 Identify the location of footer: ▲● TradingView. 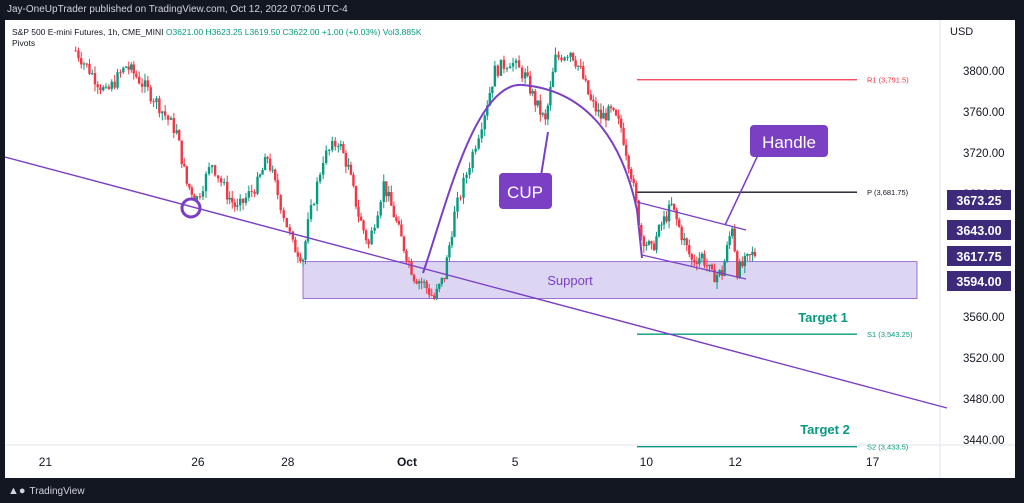
(46, 491).